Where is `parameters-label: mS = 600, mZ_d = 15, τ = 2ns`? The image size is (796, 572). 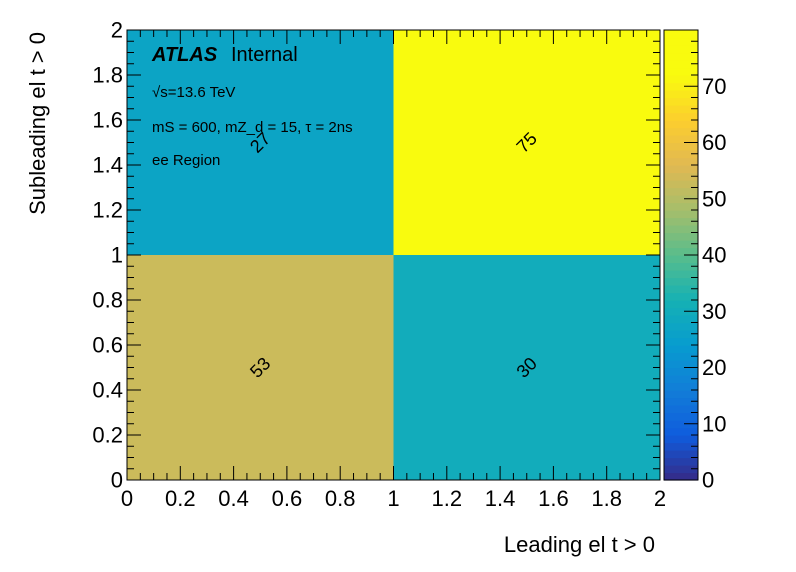
parameters-label: mS = 600, mZ_d = 15, τ = 2ns is located at coordinates (252, 127).